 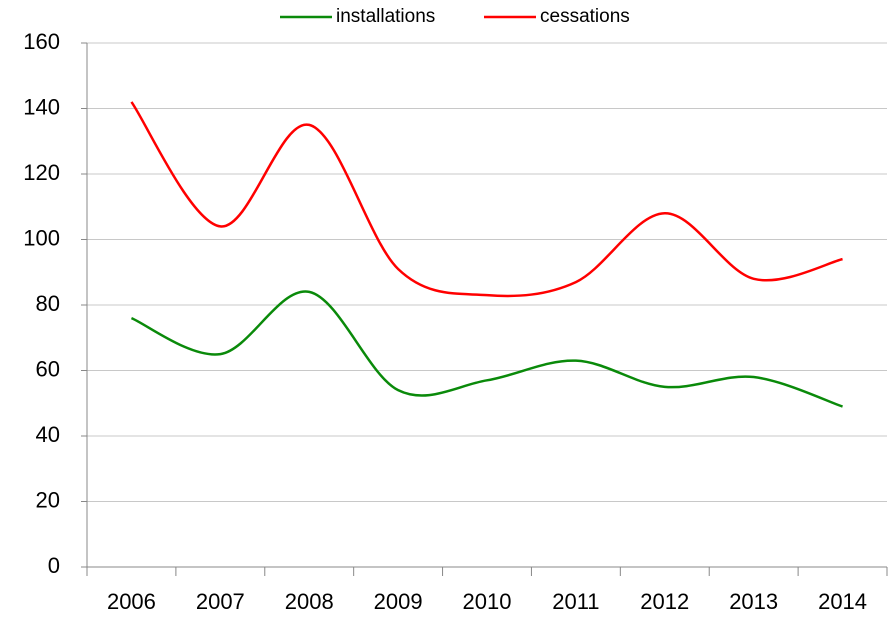 What do you see at coordinates (41, 41) in the screenshot?
I see `y-tick-label: 160` at bounding box center [41, 41].